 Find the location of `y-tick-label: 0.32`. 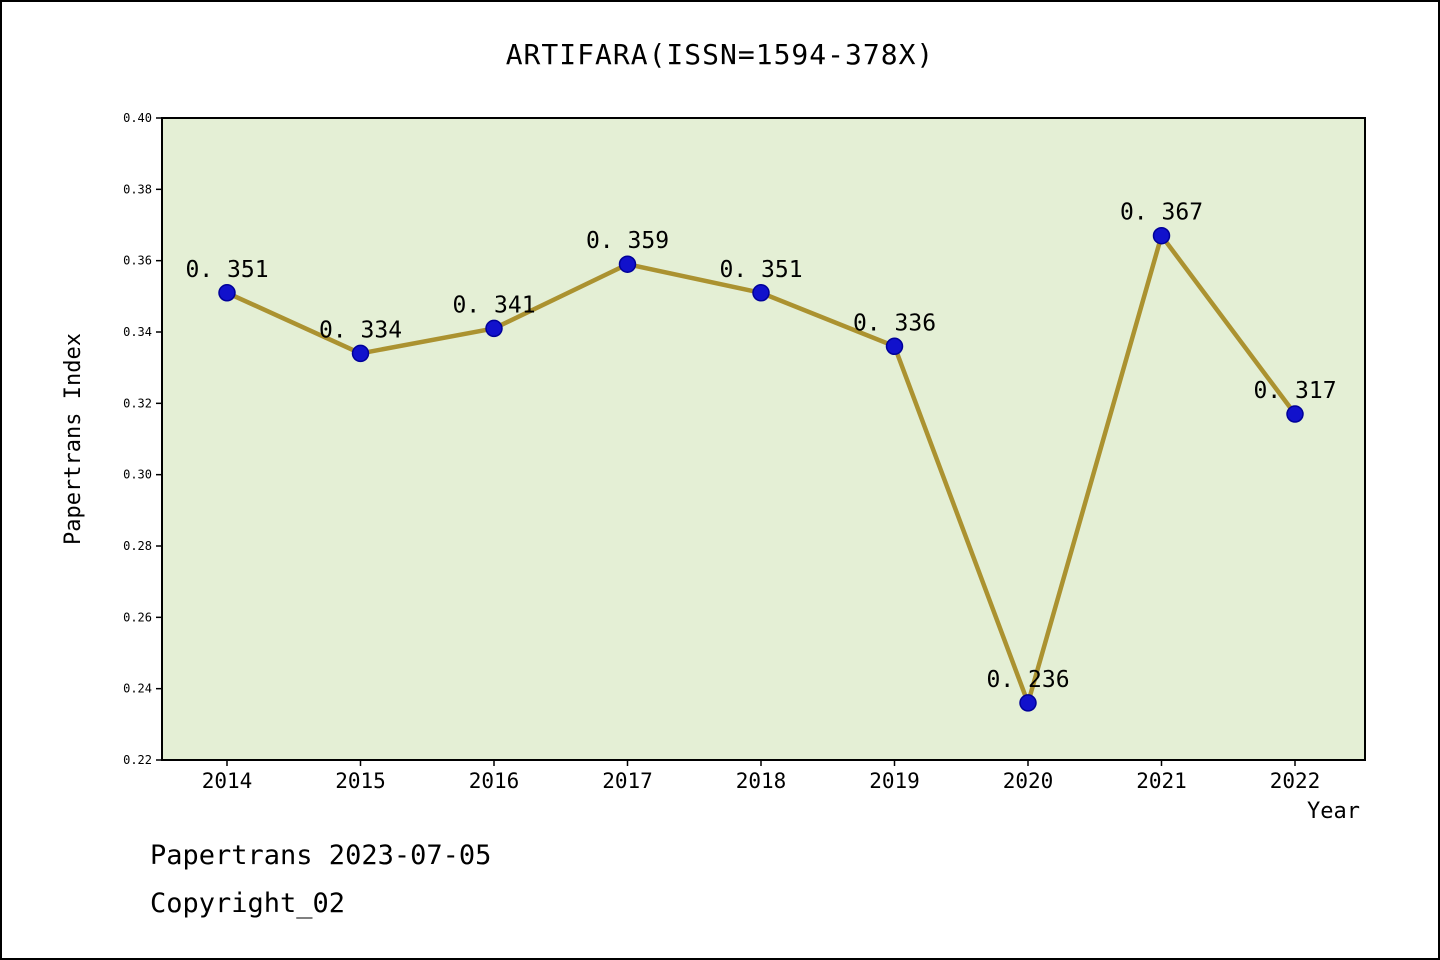

y-tick-label: 0.32 is located at coordinates (137, 403).